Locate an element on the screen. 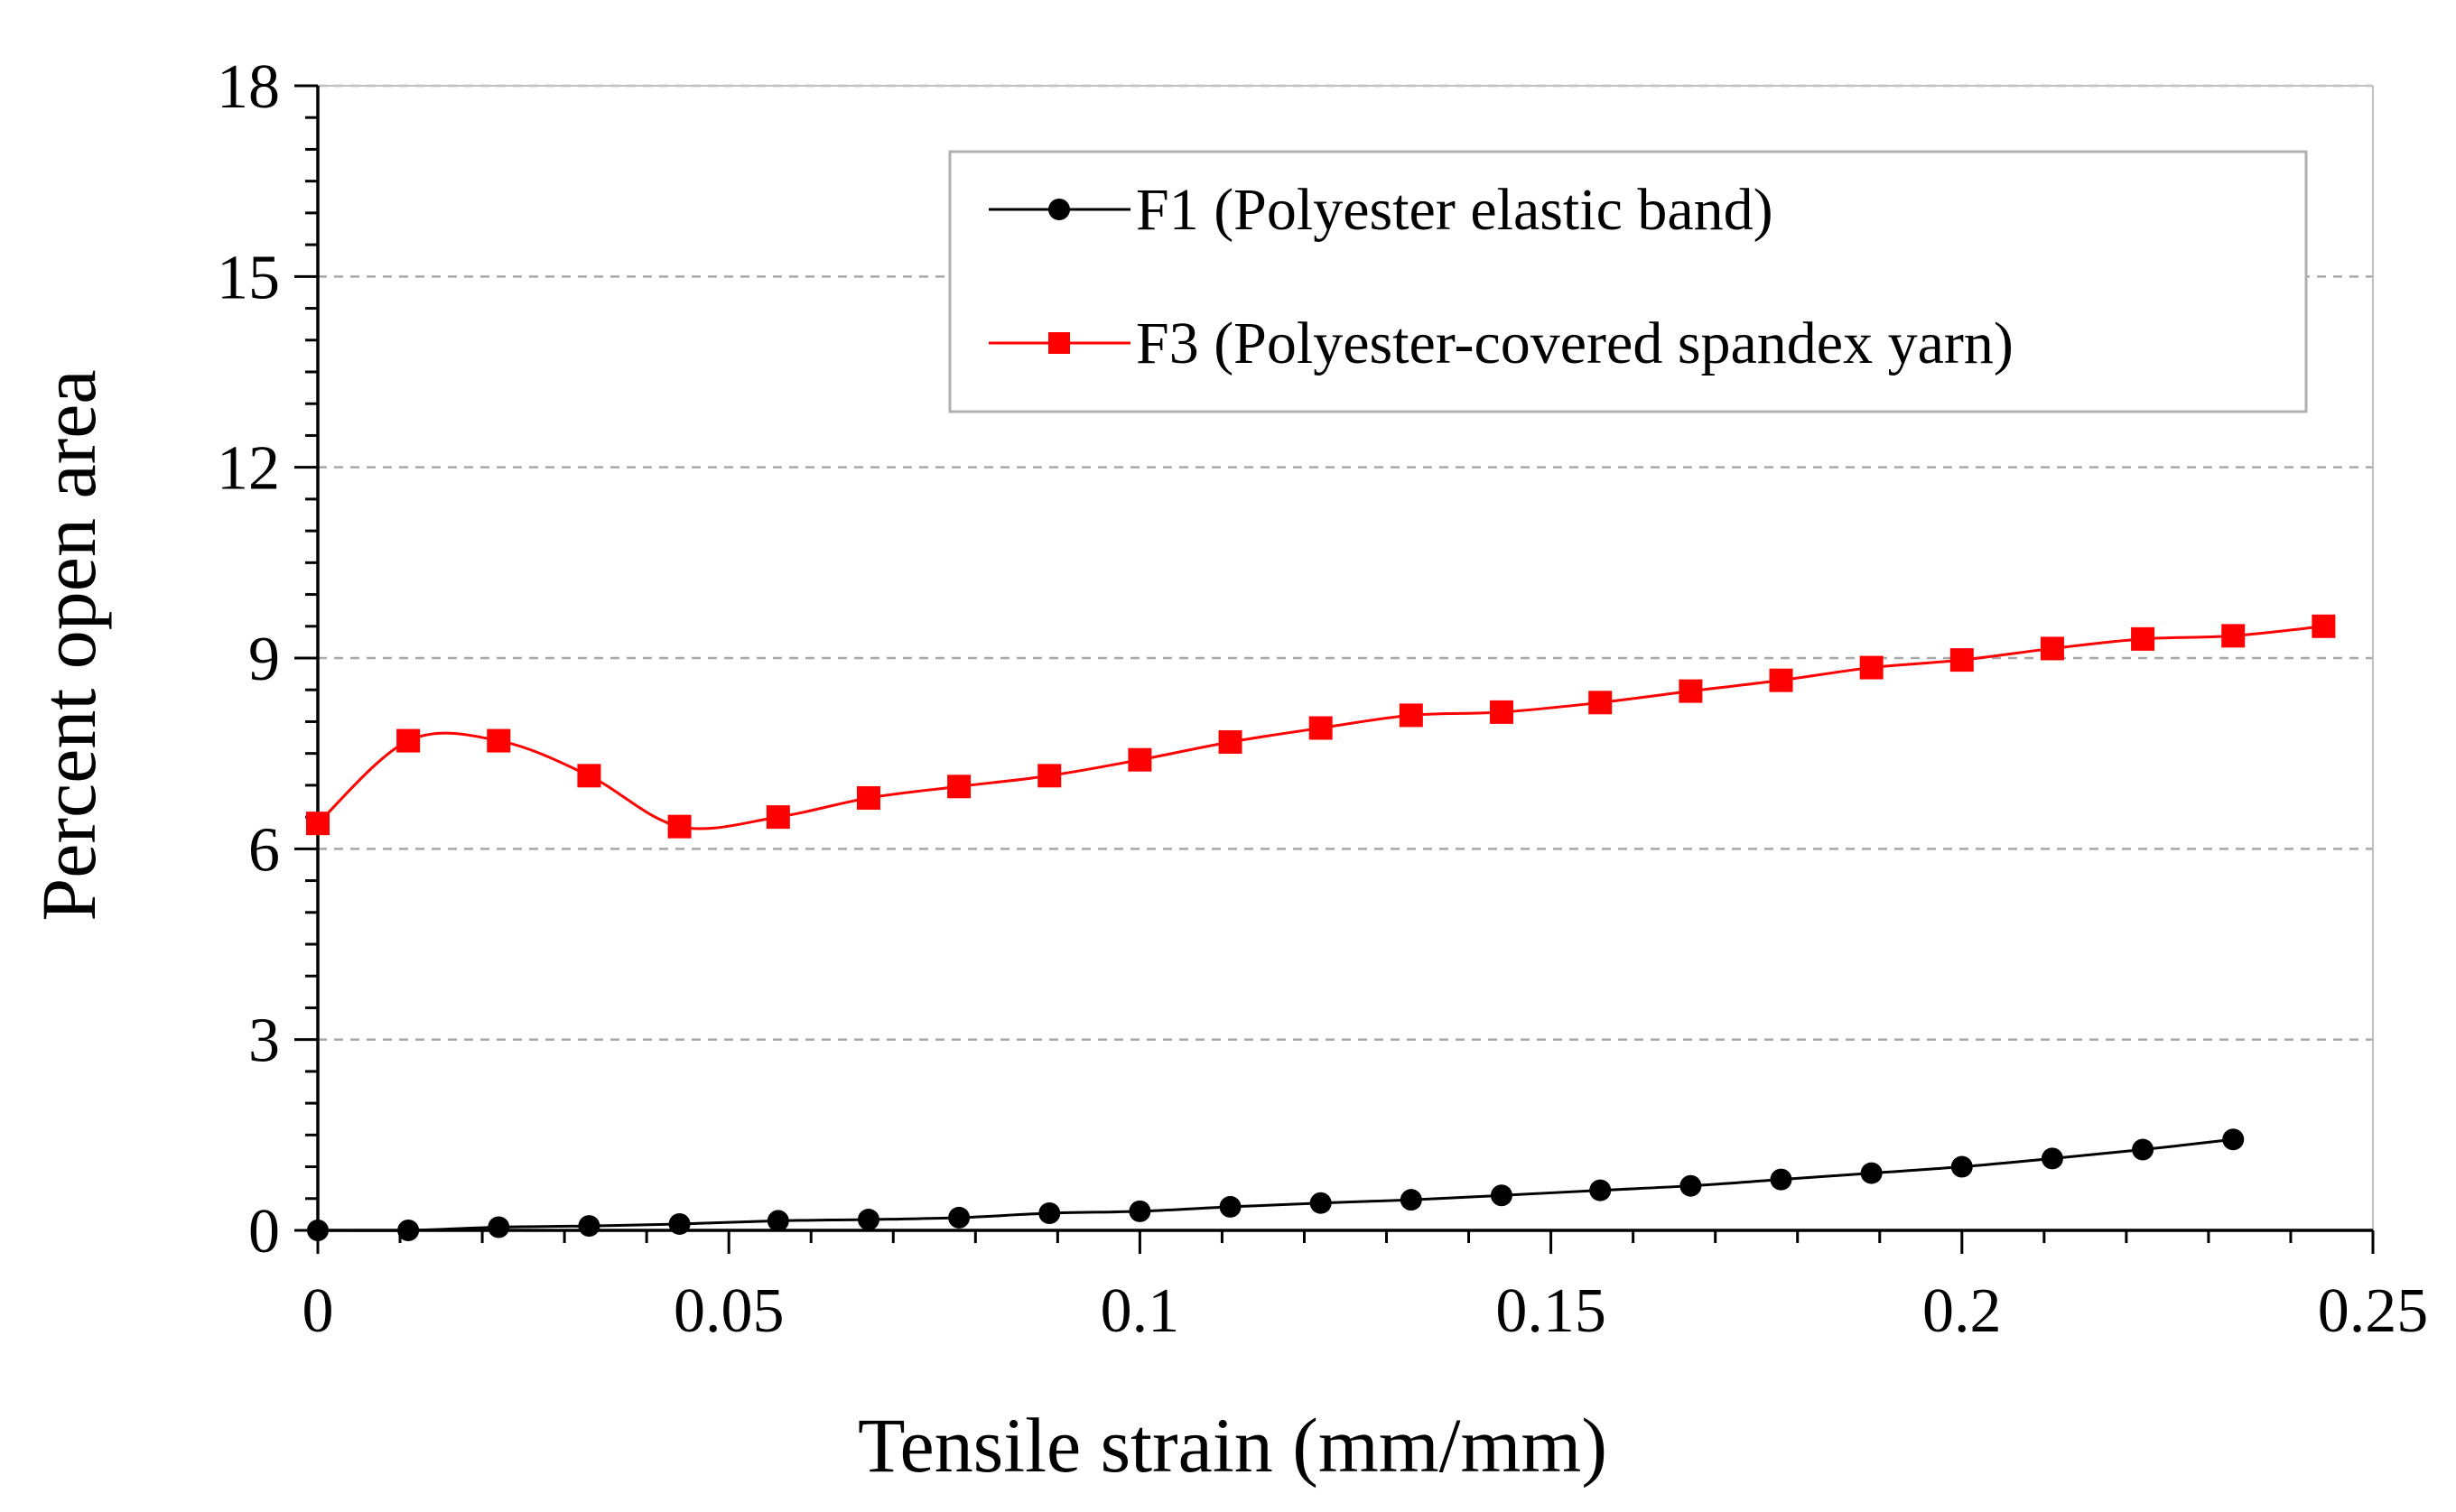 This screenshot has width=2456, height=1512. y-tick-label-5: 15 is located at coordinates (249, 277).